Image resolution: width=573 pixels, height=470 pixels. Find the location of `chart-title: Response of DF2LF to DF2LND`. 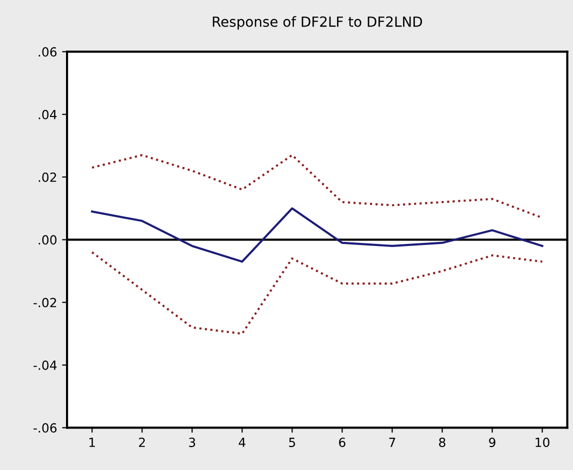

chart-title: Response of DF2LF to DF2LND is located at coordinates (317, 23).